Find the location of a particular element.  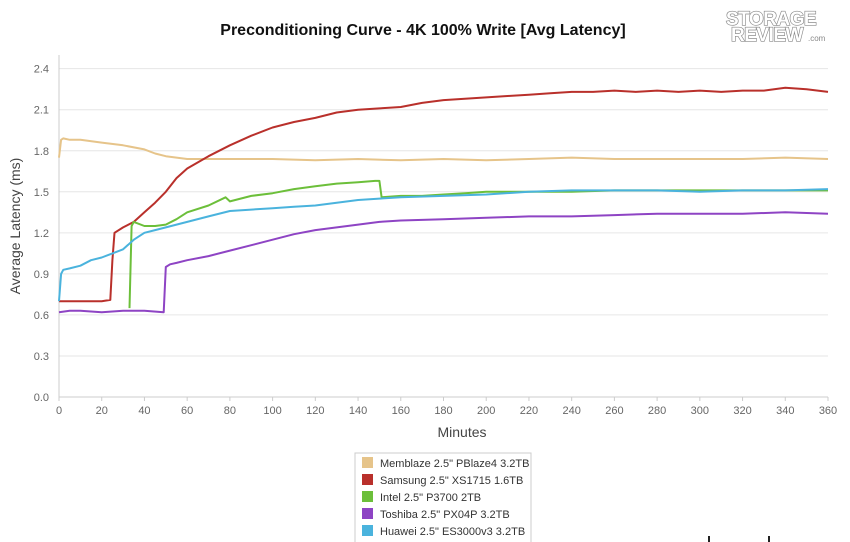

legend-box is located at coordinates (443, 497).